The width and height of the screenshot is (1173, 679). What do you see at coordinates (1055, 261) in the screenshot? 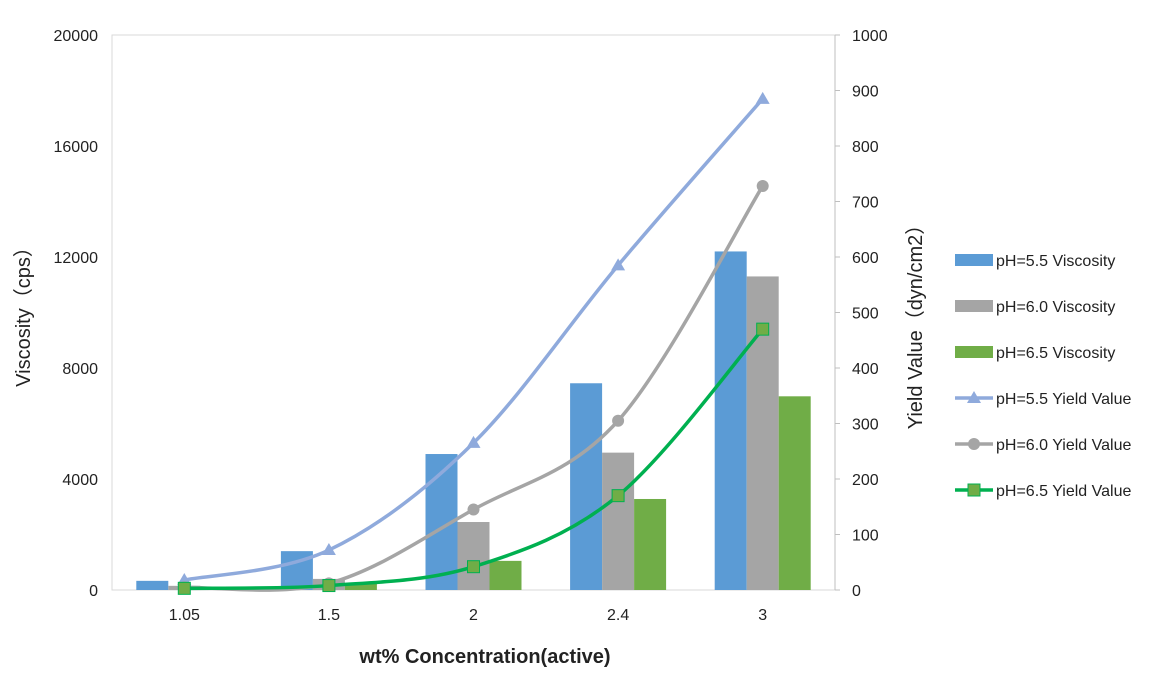
I see `legend-label: pH=5.5 Viscosity` at bounding box center [1055, 261].